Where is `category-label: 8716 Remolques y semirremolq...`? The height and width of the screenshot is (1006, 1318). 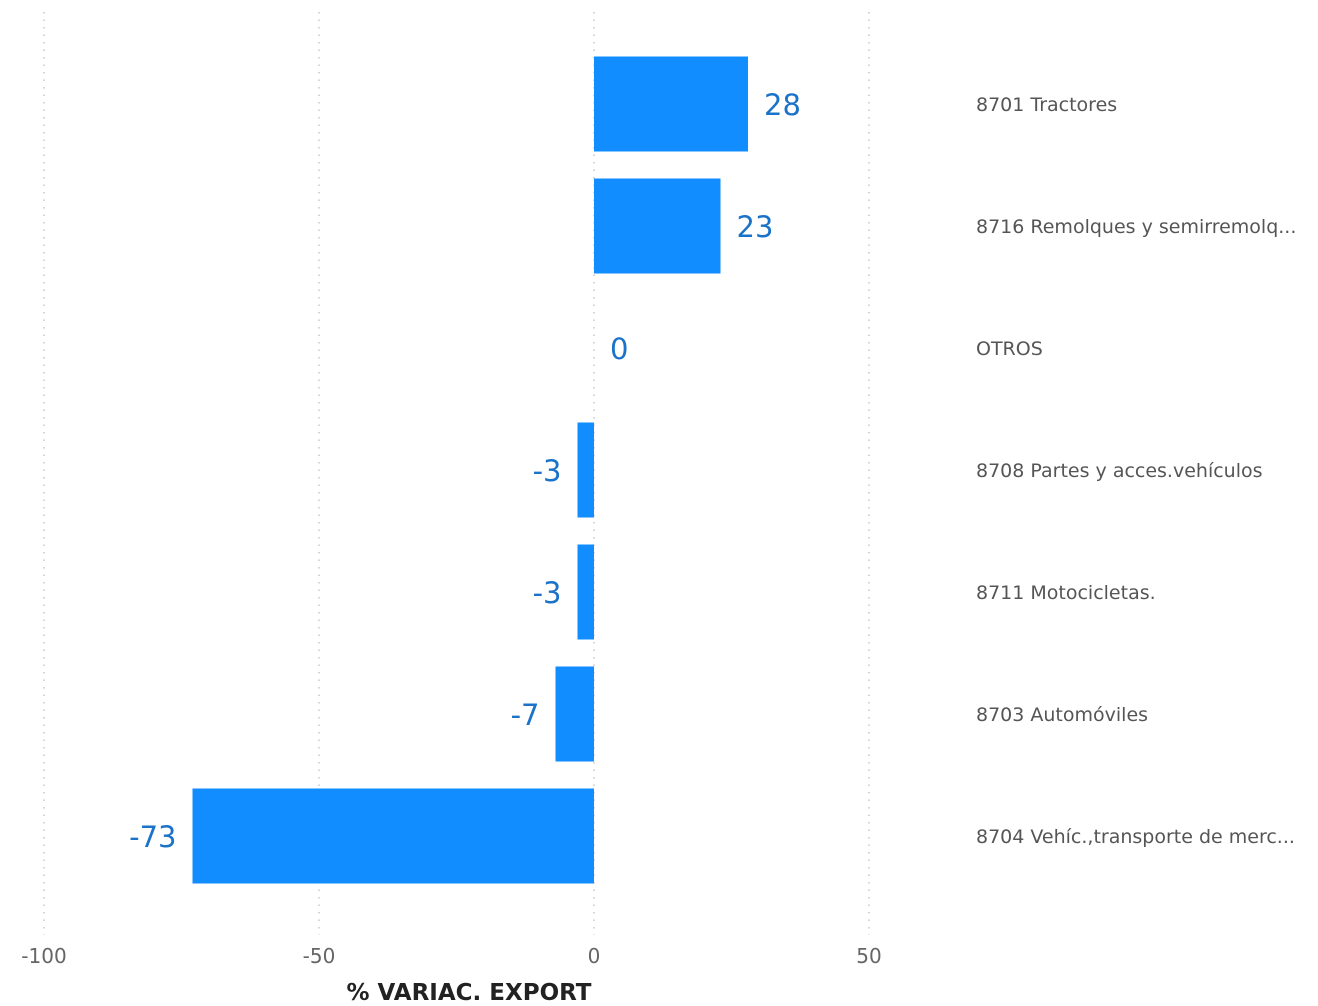 category-label: 8716 Remolques y semirremolq... is located at coordinates (1136, 227).